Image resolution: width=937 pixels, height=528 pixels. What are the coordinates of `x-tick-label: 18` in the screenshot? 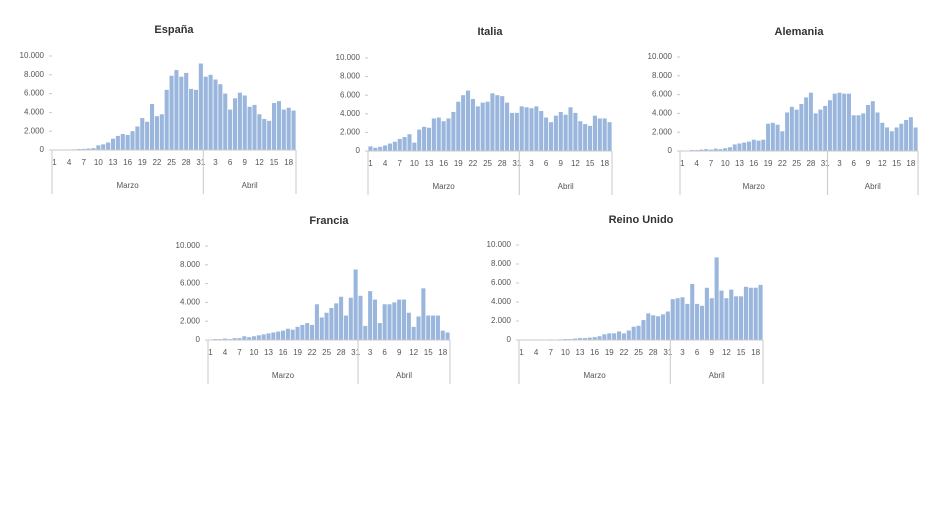 It's located at (910, 163).